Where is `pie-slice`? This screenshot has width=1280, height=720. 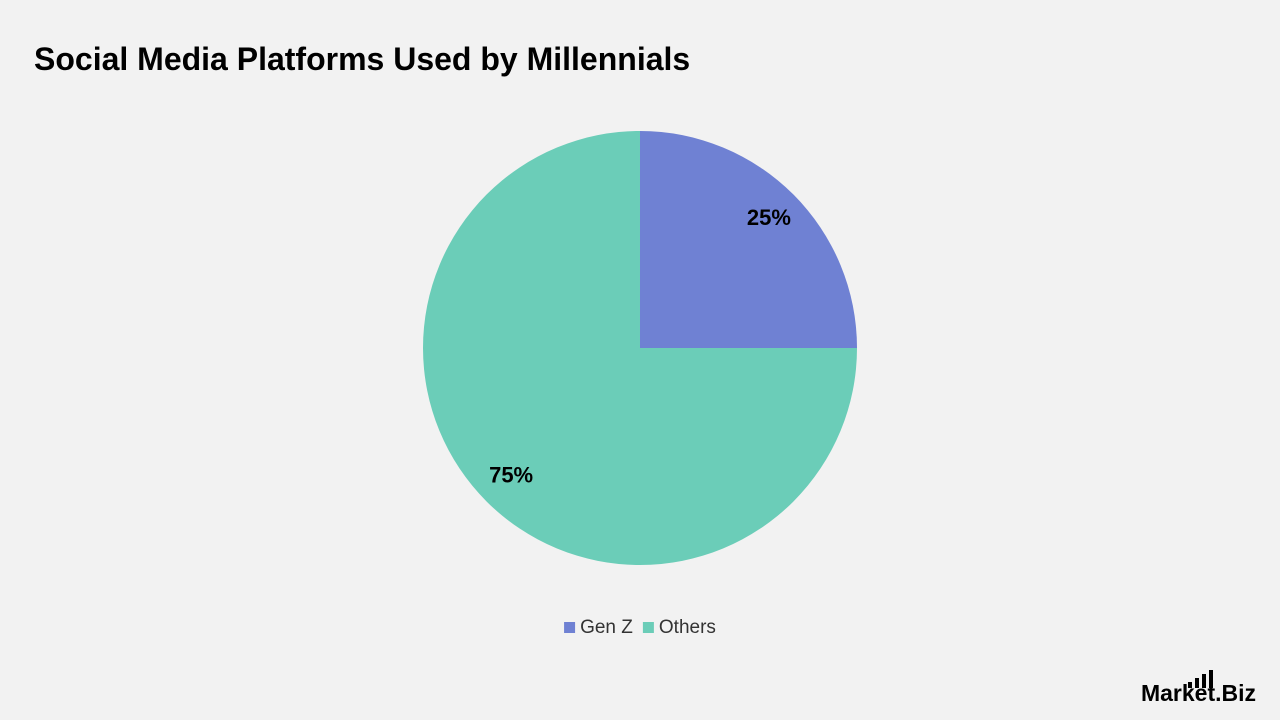
pie-slice is located at coordinates (748, 239).